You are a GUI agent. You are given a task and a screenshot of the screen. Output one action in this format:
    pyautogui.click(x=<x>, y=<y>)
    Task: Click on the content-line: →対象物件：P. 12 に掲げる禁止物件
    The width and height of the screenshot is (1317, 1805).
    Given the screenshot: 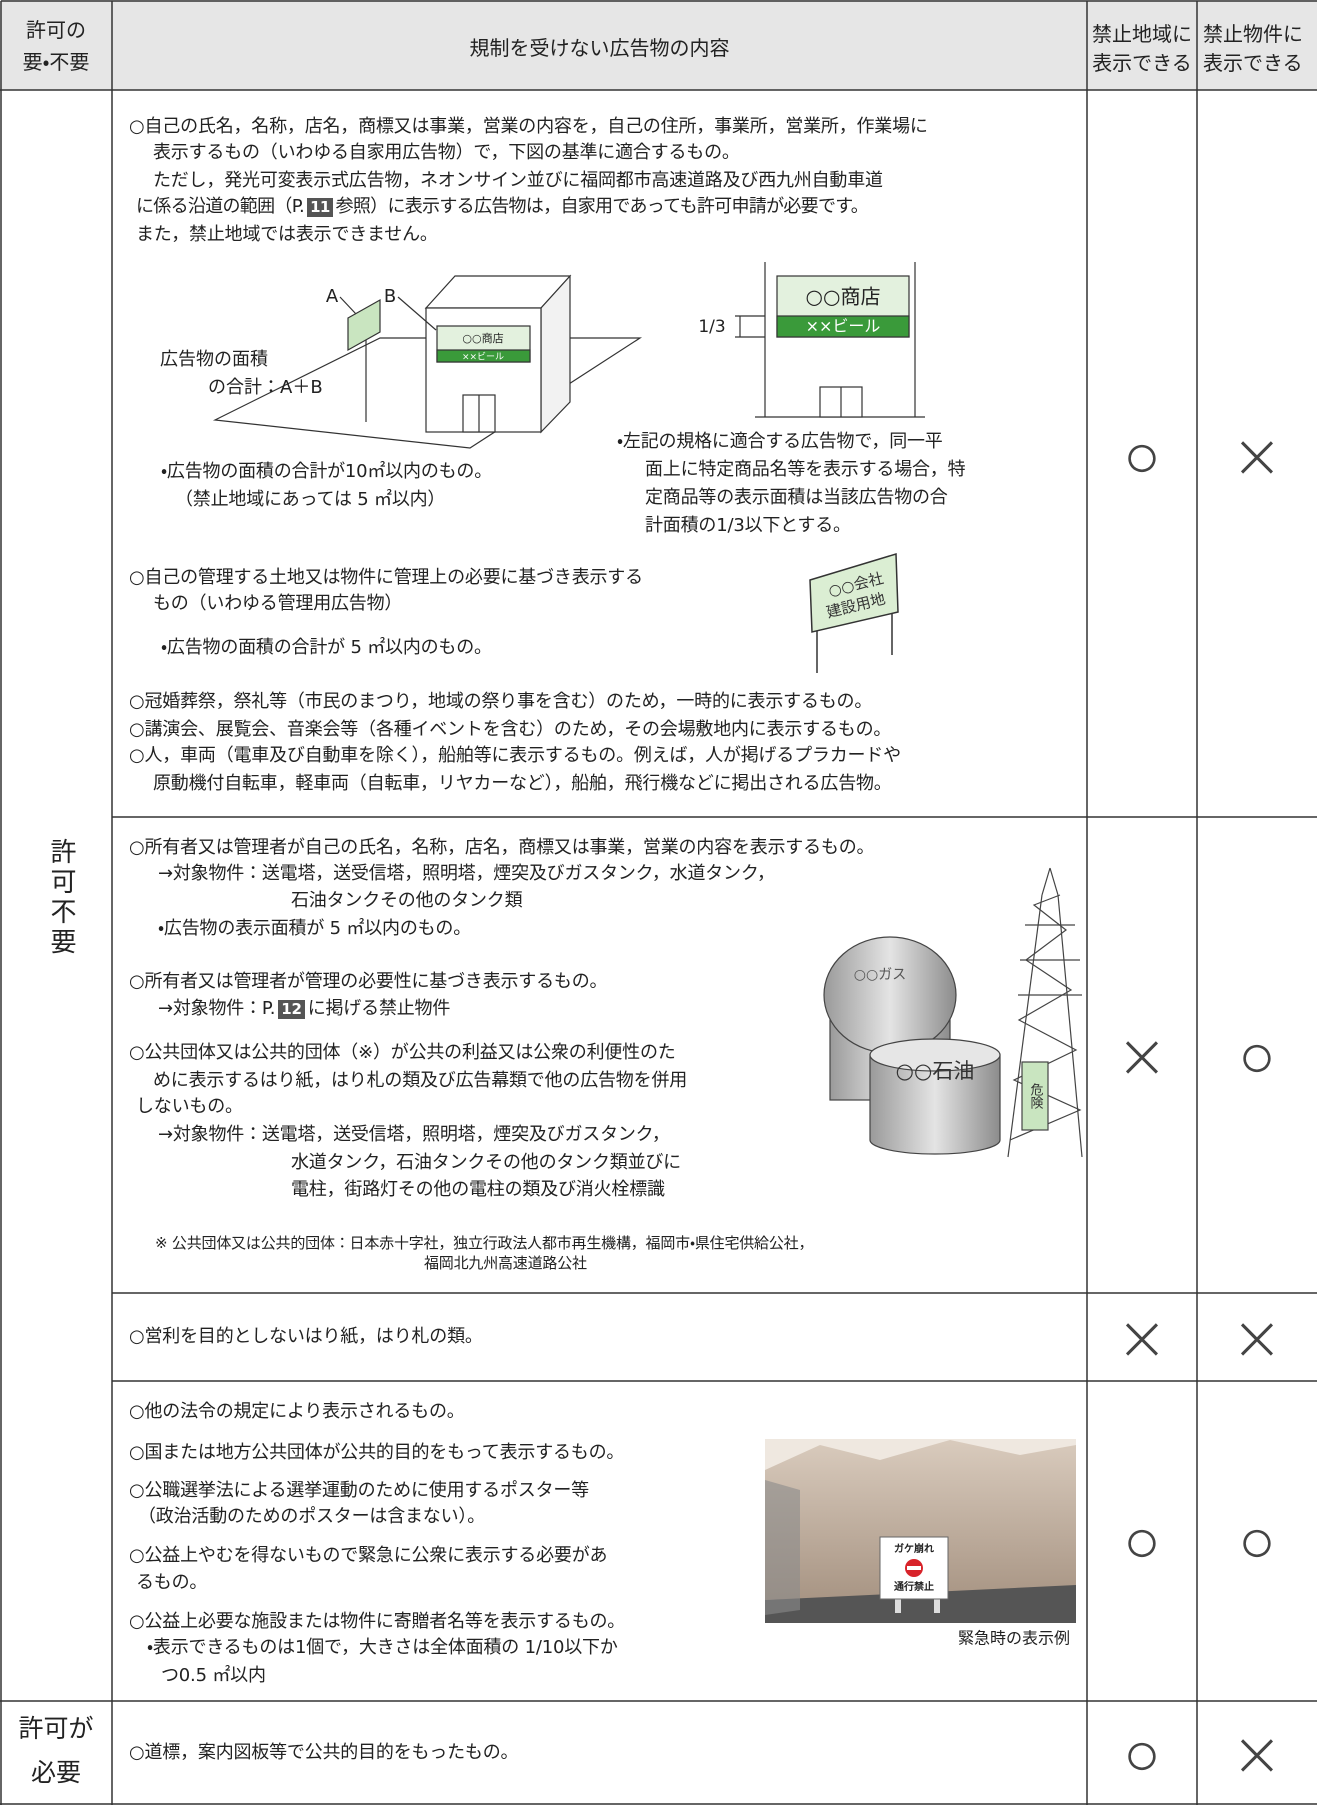 What is the action you would take?
    pyautogui.click(x=304, y=1009)
    